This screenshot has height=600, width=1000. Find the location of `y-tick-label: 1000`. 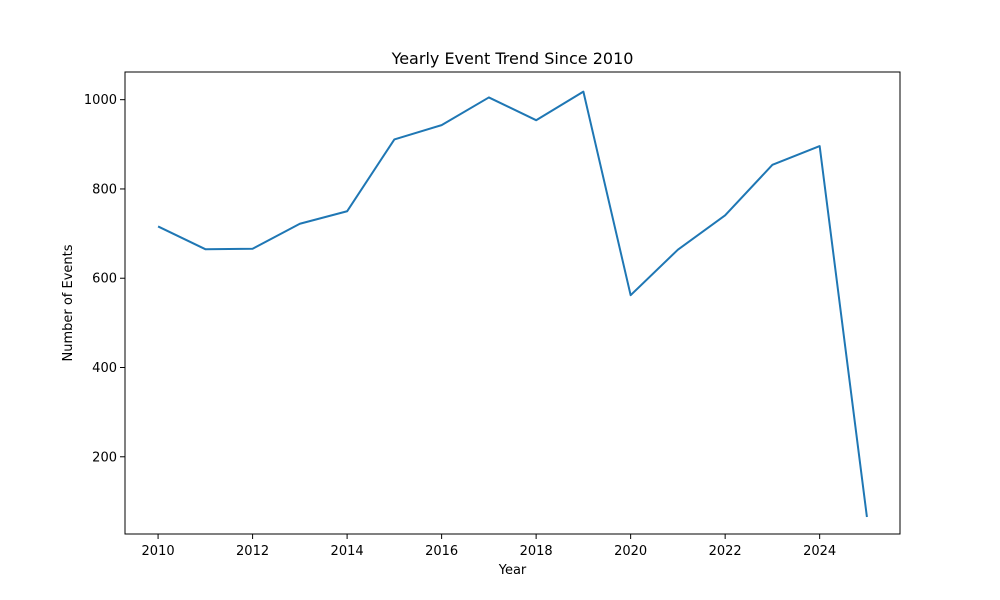

y-tick-label: 1000 is located at coordinates (100, 100).